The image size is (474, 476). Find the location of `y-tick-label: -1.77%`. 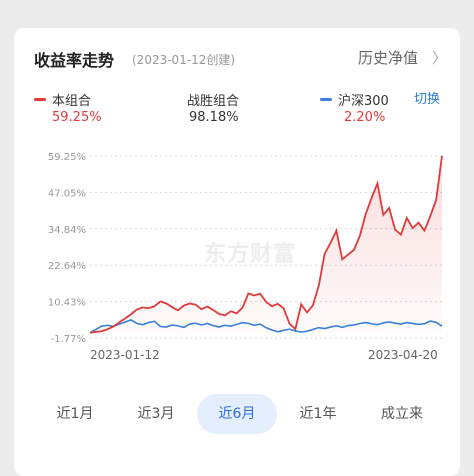

y-tick-label: -1.77% is located at coordinates (68, 339).